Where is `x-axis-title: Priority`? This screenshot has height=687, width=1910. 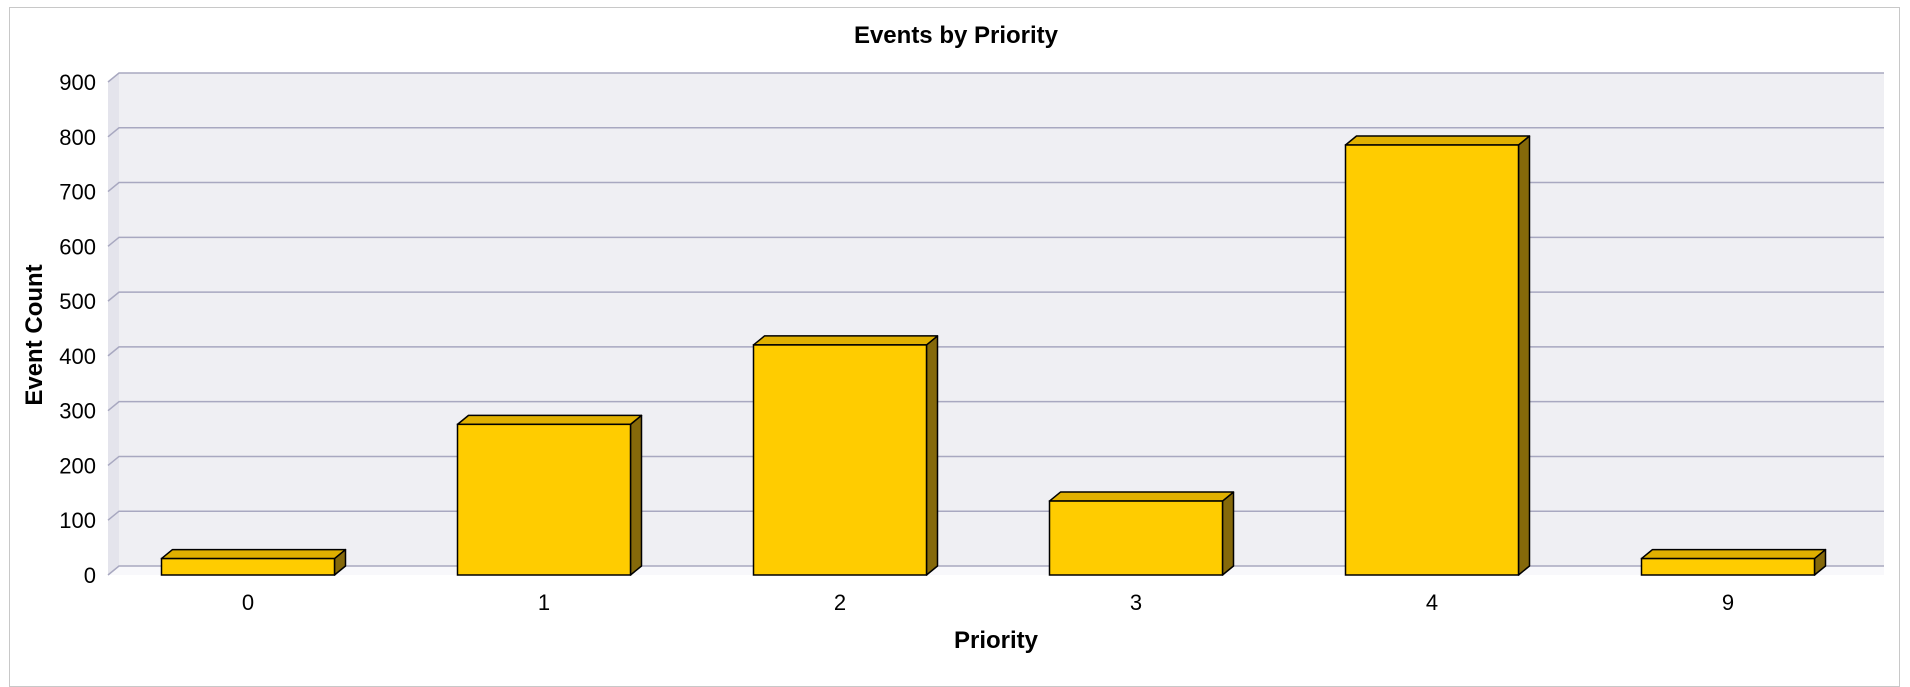
x-axis-title: Priority is located at coordinates (996, 640).